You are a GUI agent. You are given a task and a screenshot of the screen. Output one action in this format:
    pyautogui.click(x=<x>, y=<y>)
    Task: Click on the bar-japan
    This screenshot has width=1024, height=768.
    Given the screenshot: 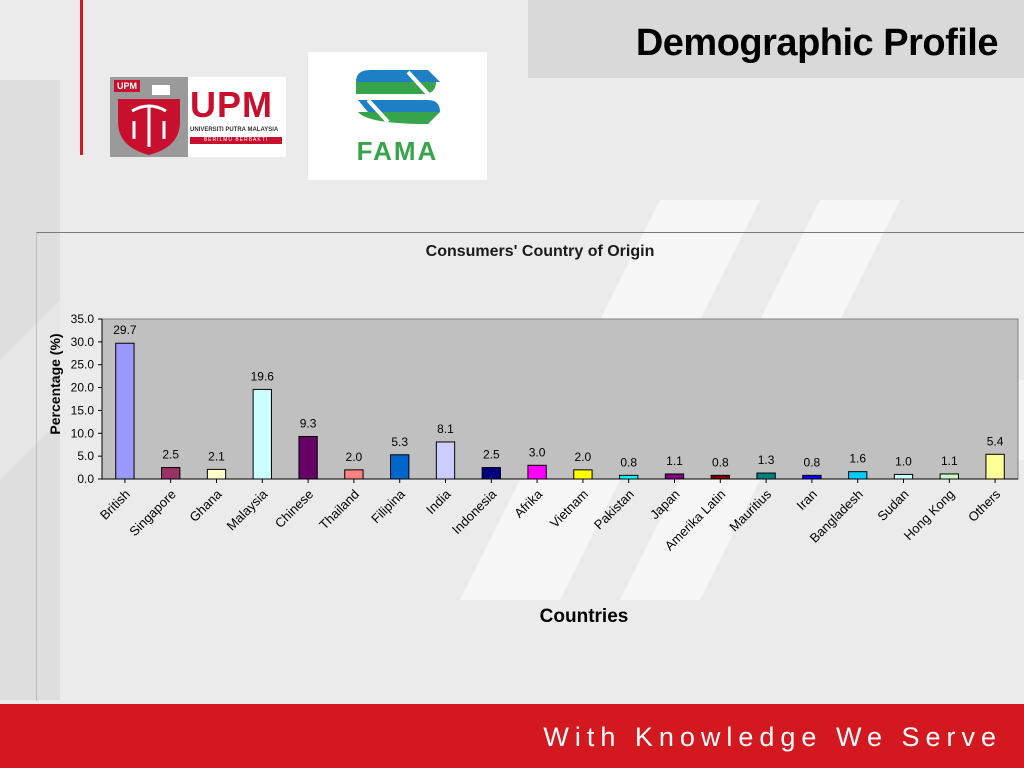 What is the action you would take?
    pyautogui.click(x=674, y=476)
    